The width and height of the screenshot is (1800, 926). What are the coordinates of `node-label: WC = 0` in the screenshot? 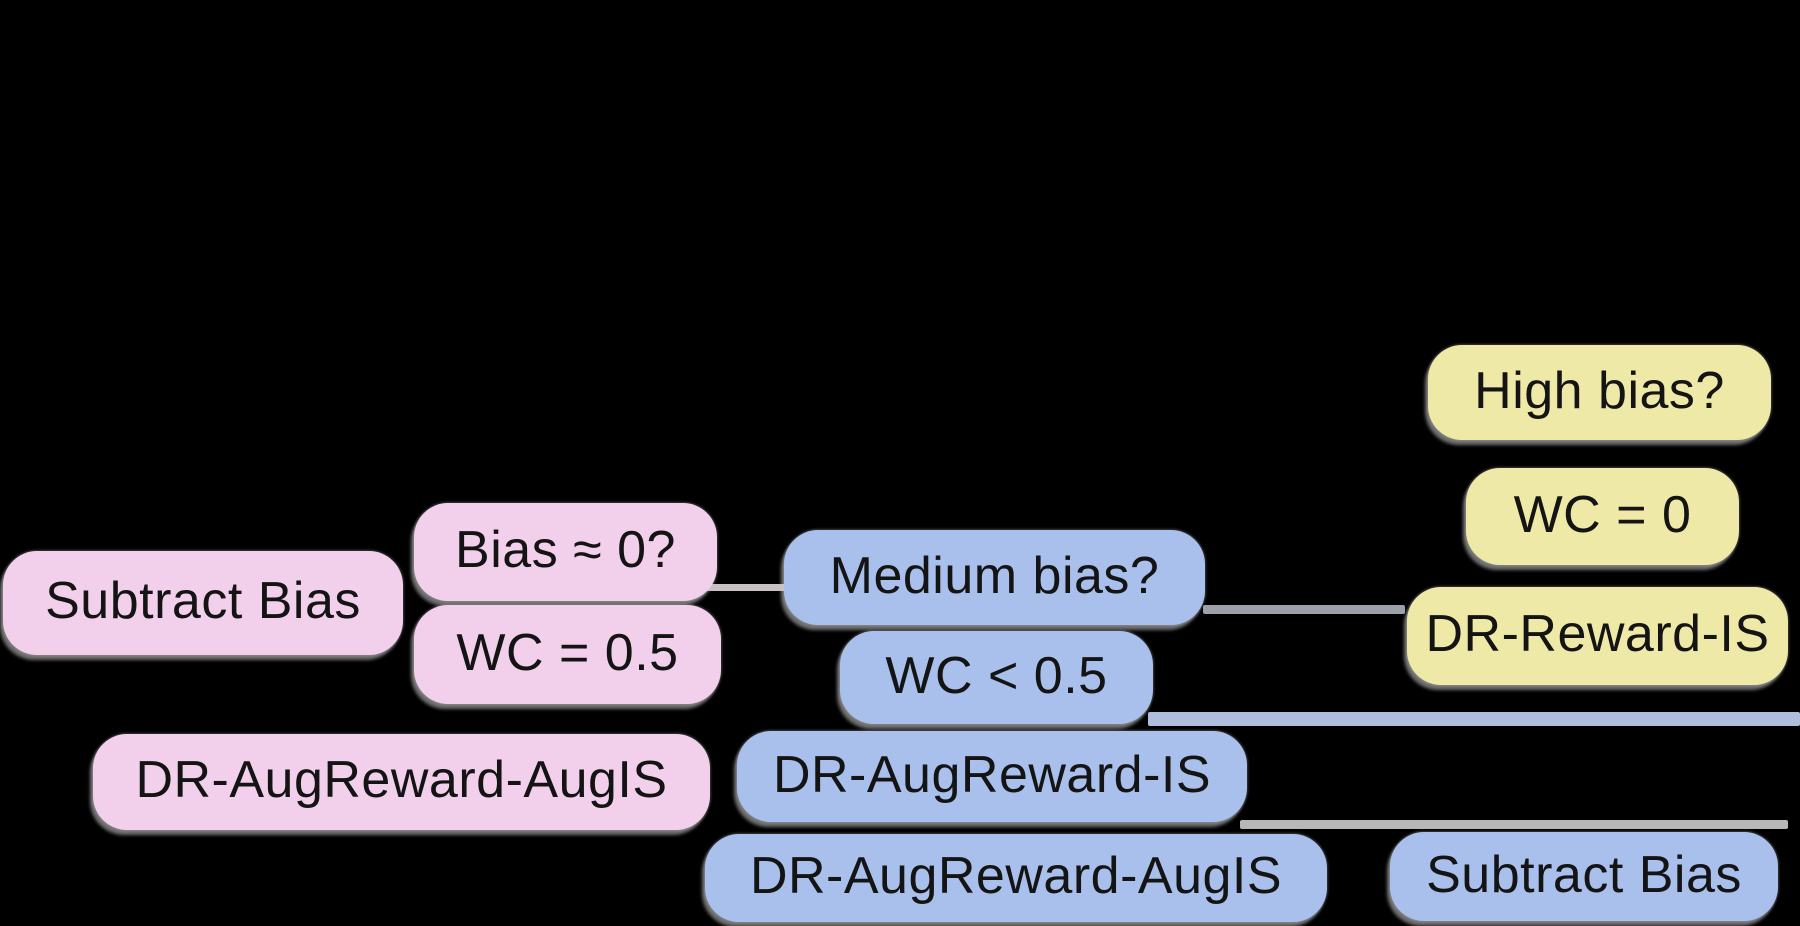 It's located at (1602, 514).